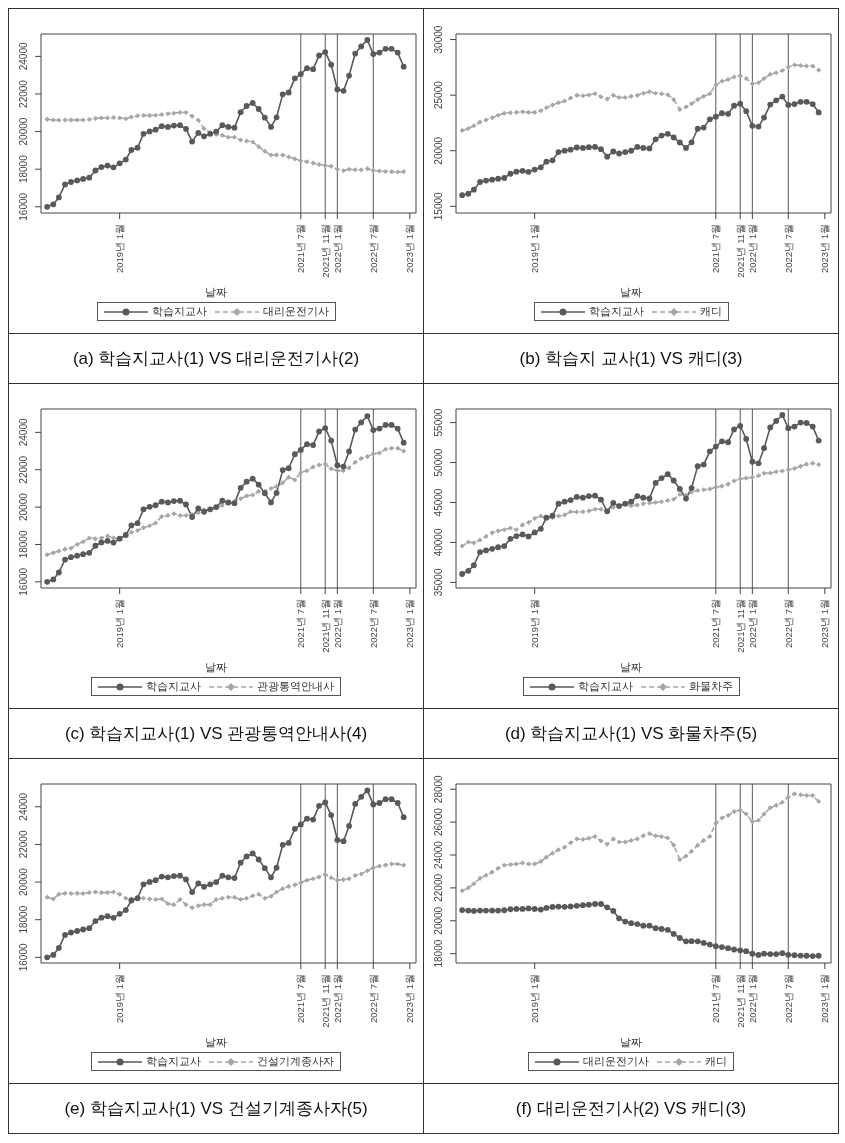 The height and width of the screenshot is (1143, 845). What do you see at coordinates (438, 422) in the screenshot?
I see `y-tick-label: 55000` at bounding box center [438, 422].